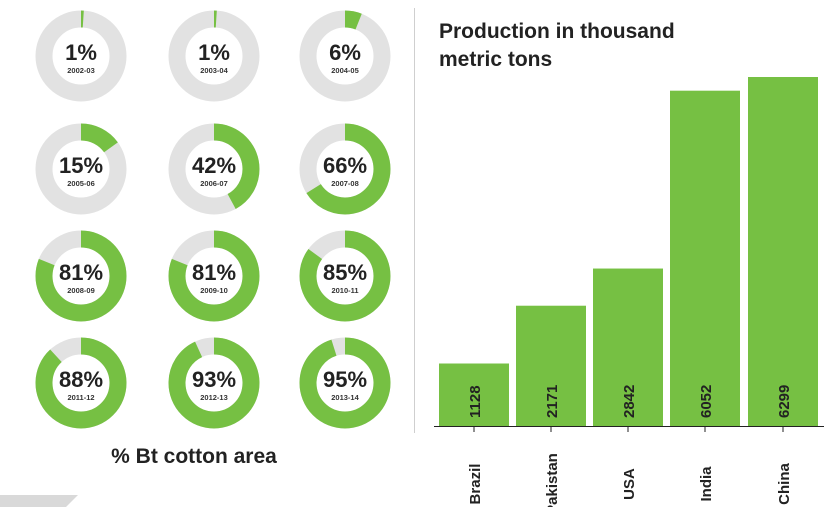  What do you see at coordinates (414, 220) in the screenshot?
I see `panel-divider` at bounding box center [414, 220].